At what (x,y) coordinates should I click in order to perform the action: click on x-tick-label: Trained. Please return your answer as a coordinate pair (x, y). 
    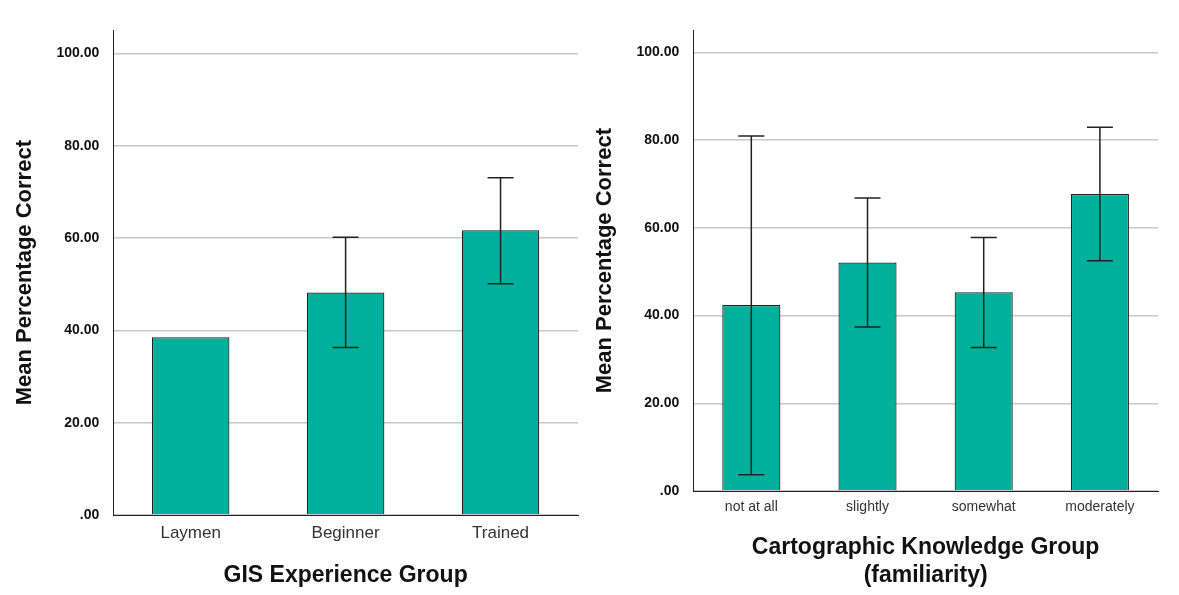
    Looking at the image, I should click on (501, 532).